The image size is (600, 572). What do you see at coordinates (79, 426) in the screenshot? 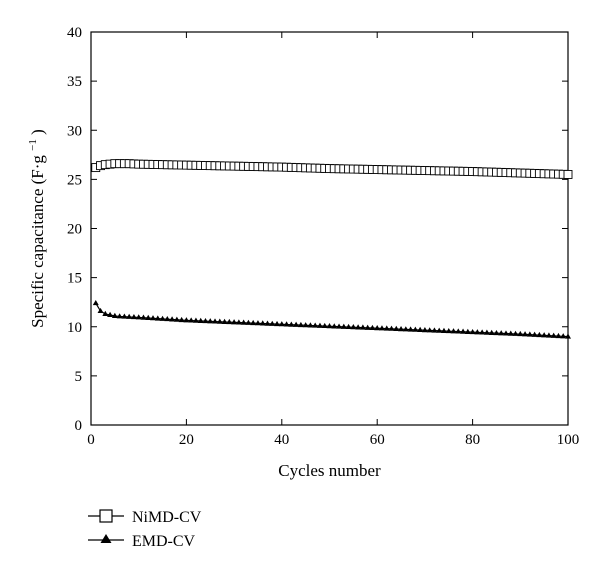
I see `y-tick-label: 0` at bounding box center [79, 426].